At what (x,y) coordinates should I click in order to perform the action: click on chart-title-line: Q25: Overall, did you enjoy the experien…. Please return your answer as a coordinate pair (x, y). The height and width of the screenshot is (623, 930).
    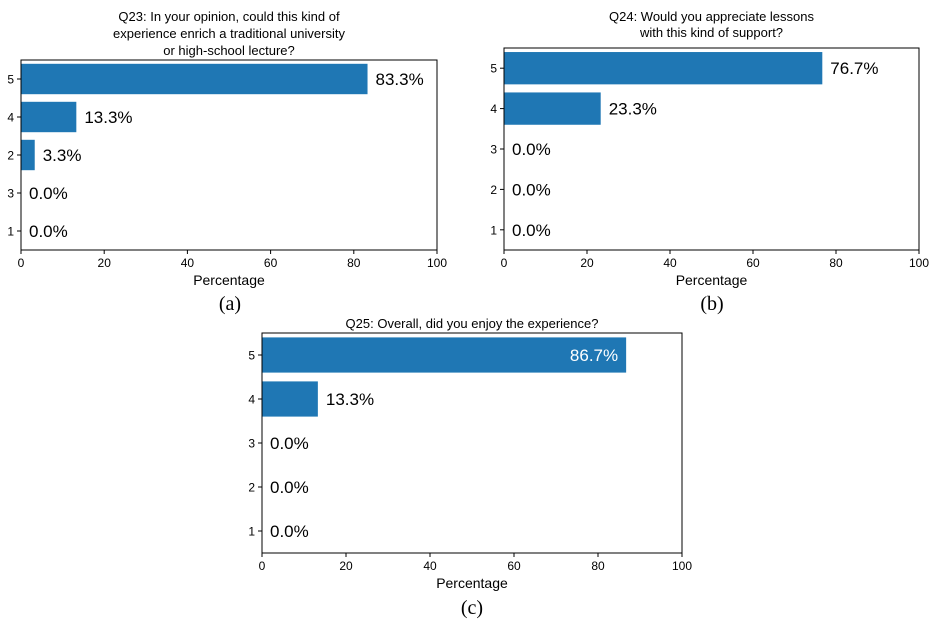
    Looking at the image, I should click on (472, 323).